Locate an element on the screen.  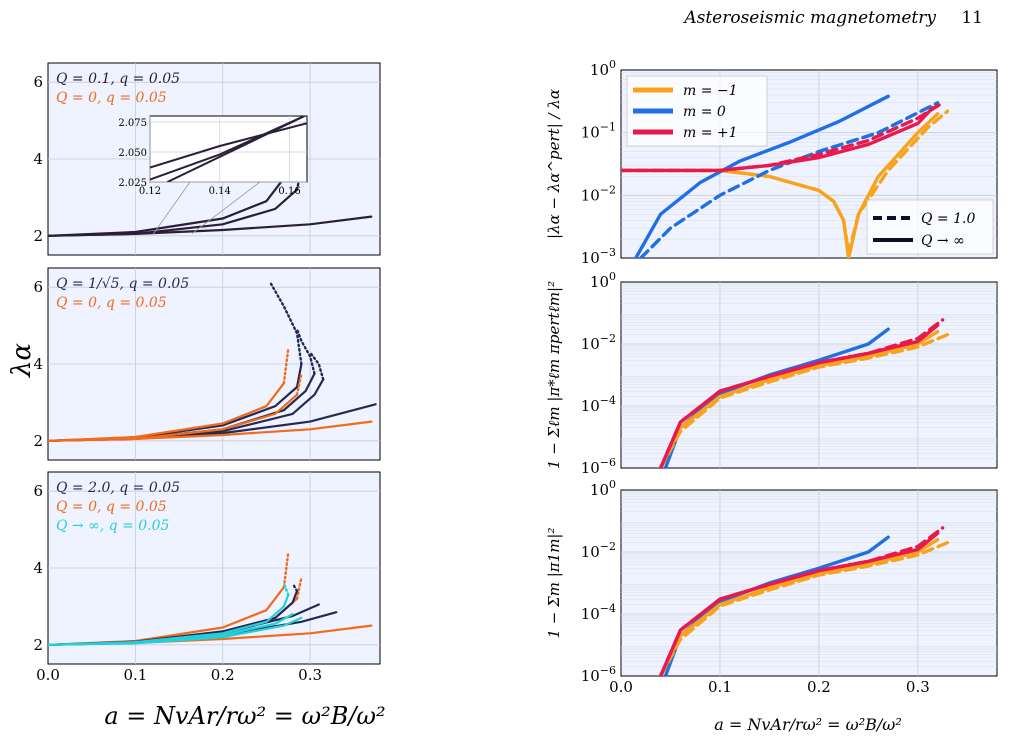
inset-x-tick: 0.14 is located at coordinates (220, 191).